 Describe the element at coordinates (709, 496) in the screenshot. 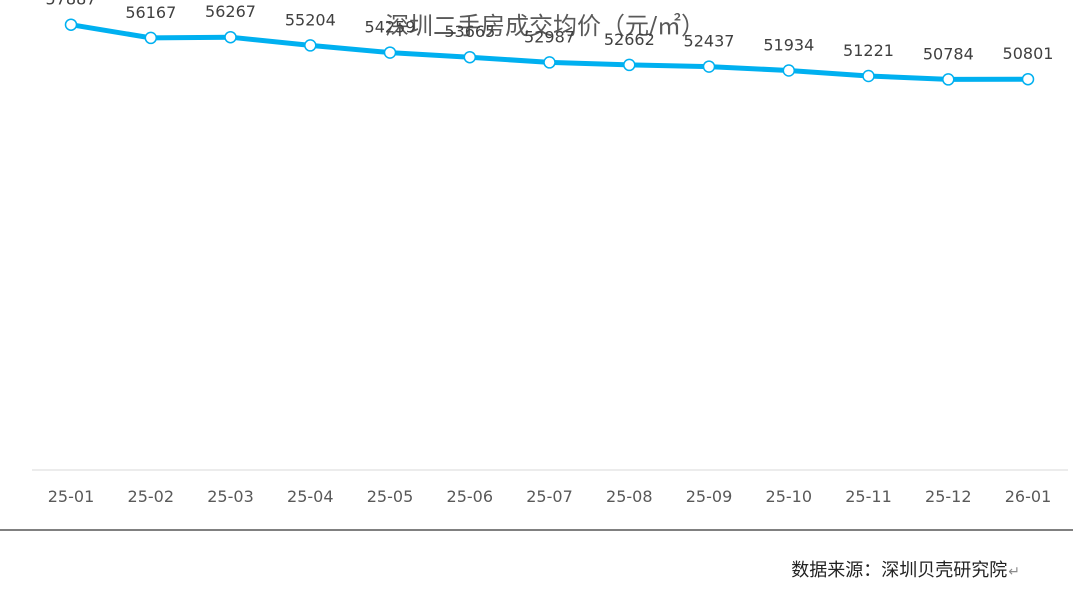

I see `x-tick-label: 25-09` at that location.